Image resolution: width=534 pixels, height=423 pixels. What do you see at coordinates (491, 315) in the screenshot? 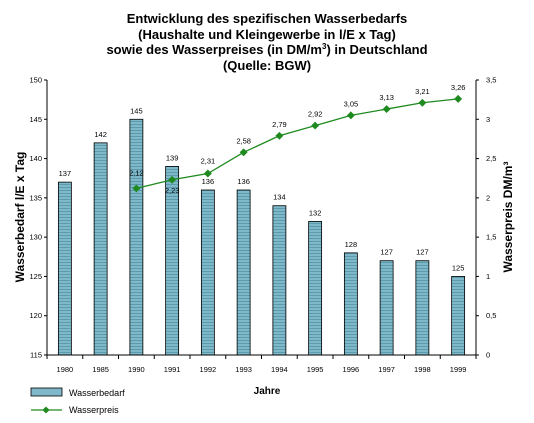
I see `y-right-tick-label: 0,5` at bounding box center [491, 315].